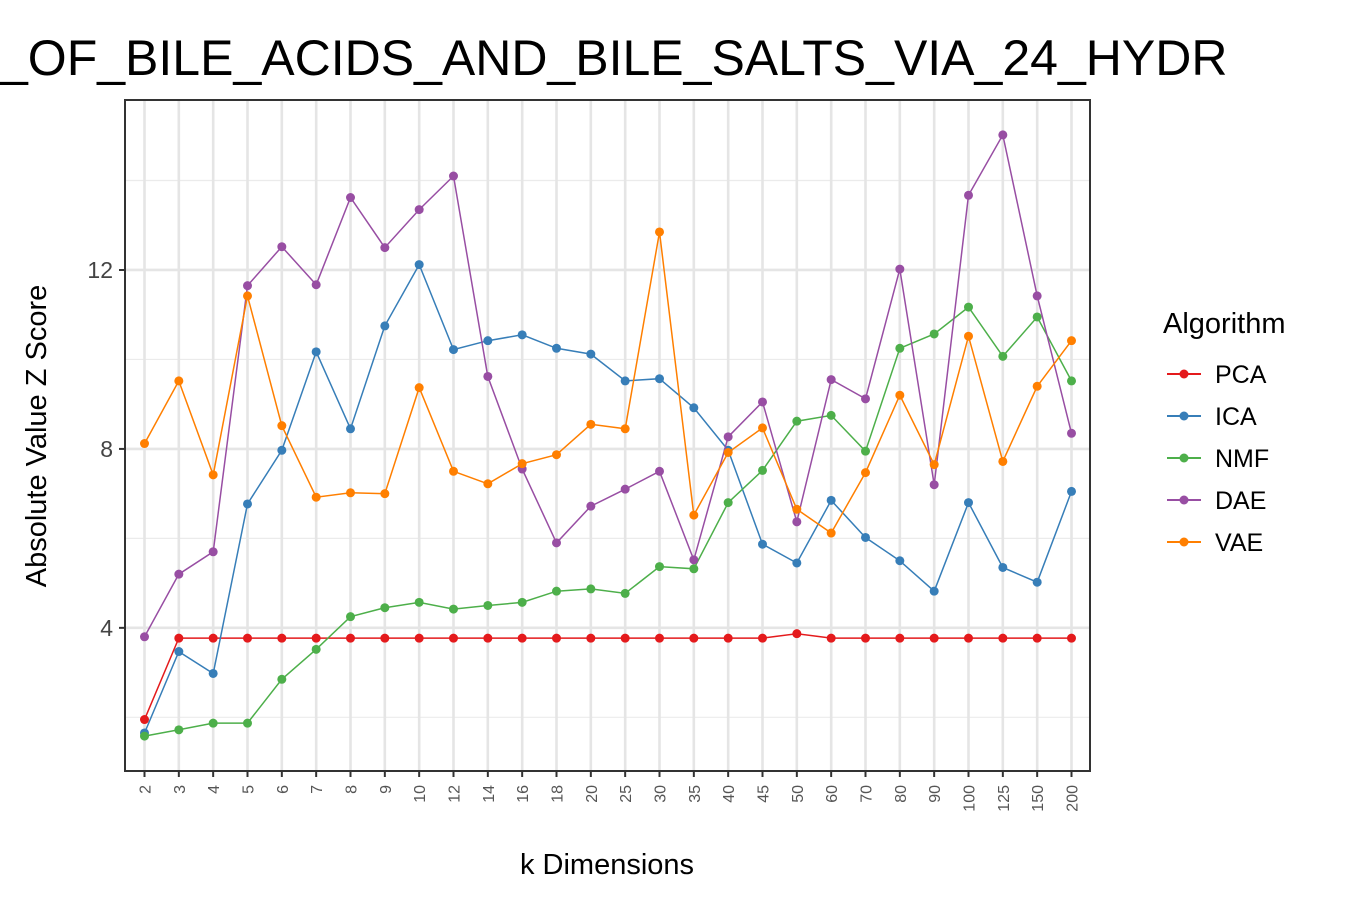 The height and width of the screenshot is (900, 1350). I want to click on y-tick-label: 8, so click(106, 449).